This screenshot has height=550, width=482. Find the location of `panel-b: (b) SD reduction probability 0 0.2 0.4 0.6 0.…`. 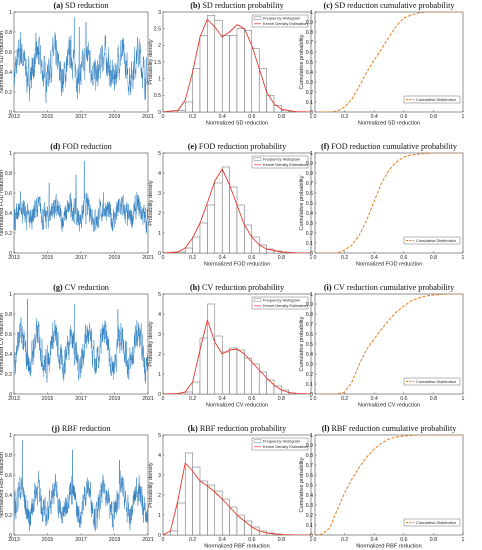

panel-b: (b) SD reduction probability 0 0.2 0.4 0.6 0.… is located at coordinates (230, 64).